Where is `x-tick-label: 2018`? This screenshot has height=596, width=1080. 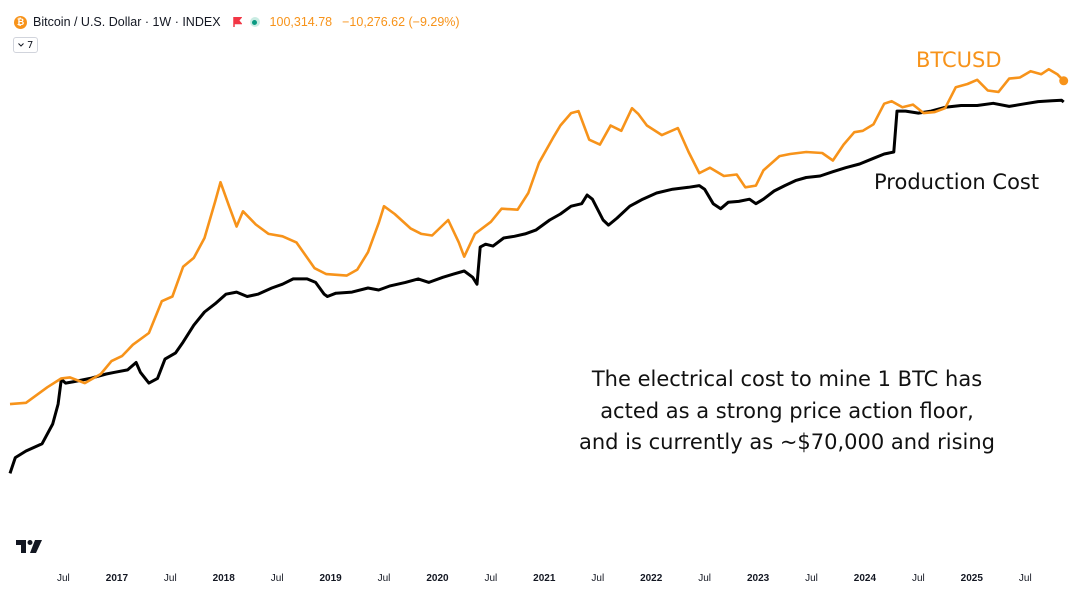
x-tick-label: 2018 is located at coordinates (224, 578).